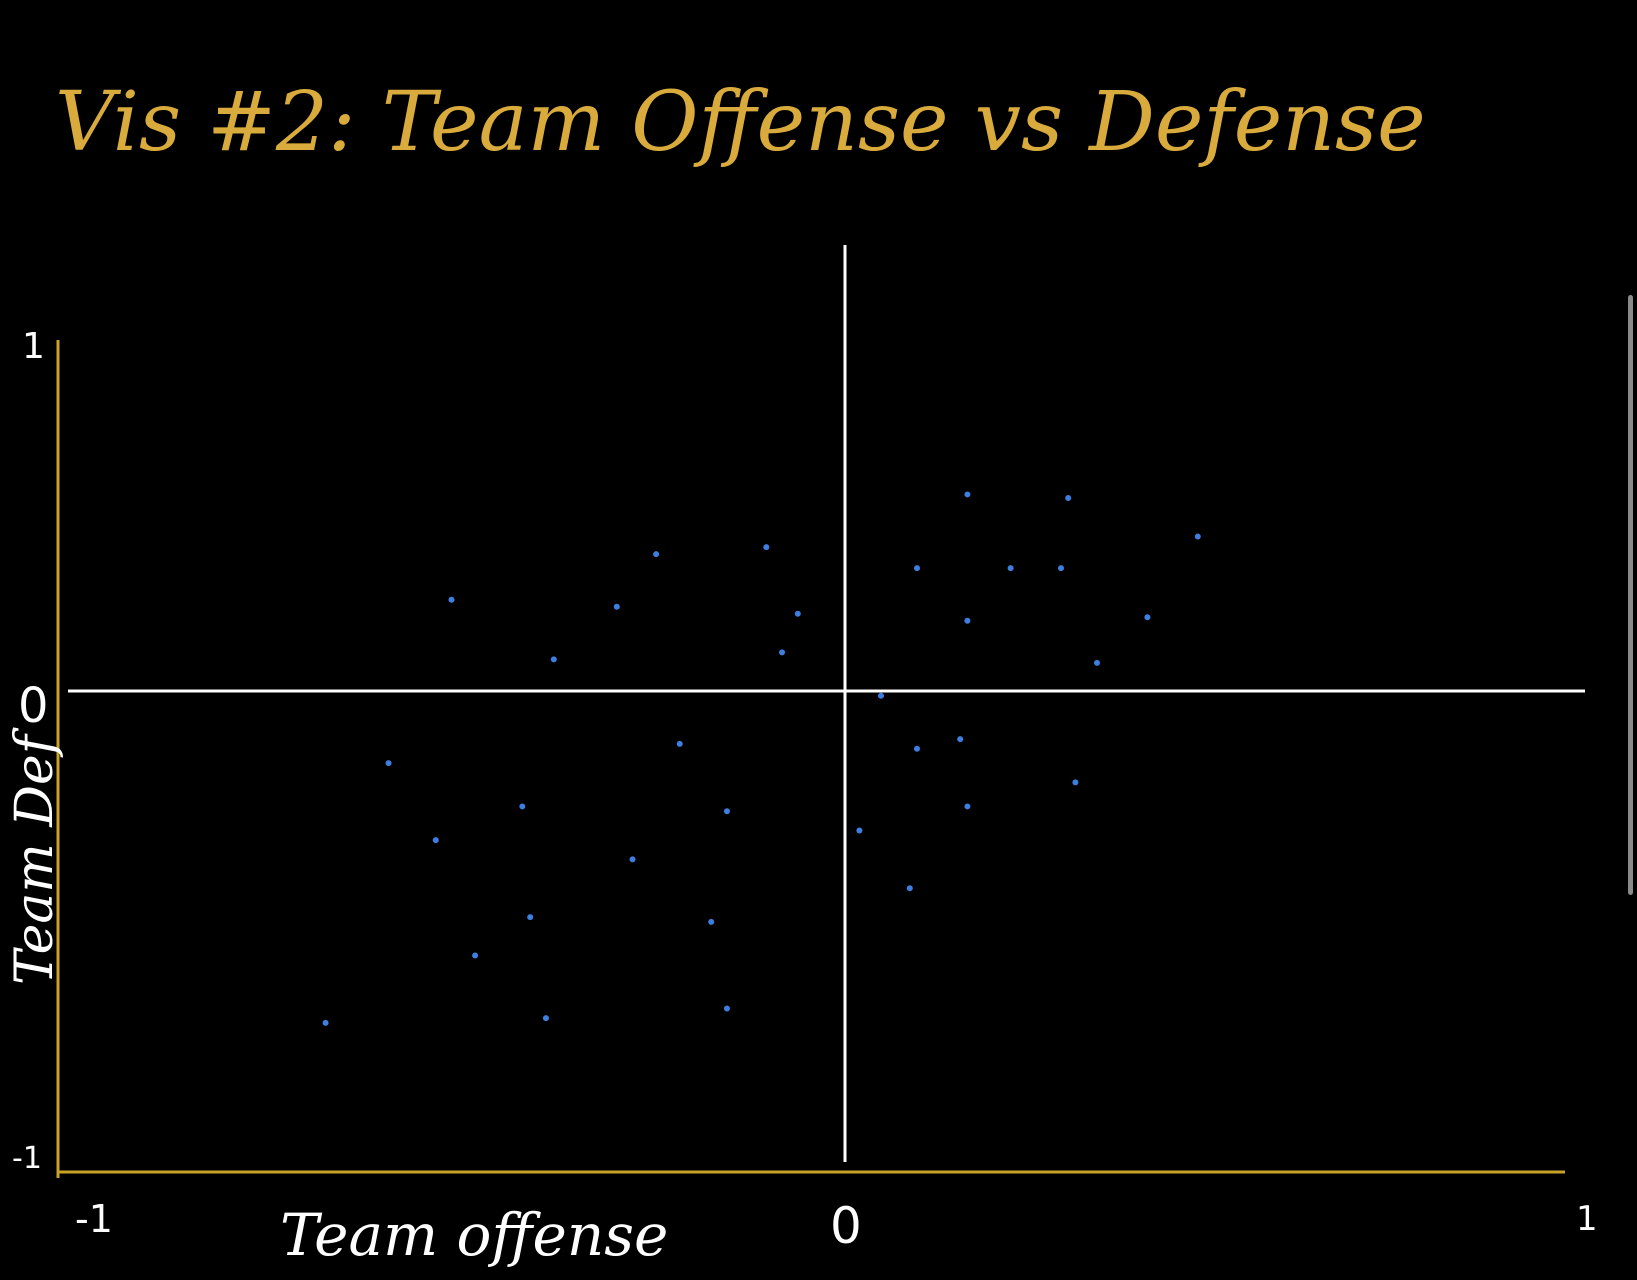 This screenshot has width=1637, height=1280. What do you see at coordinates (1630, 595) in the screenshot?
I see `vertical-scrollbar` at bounding box center [1630, 595].